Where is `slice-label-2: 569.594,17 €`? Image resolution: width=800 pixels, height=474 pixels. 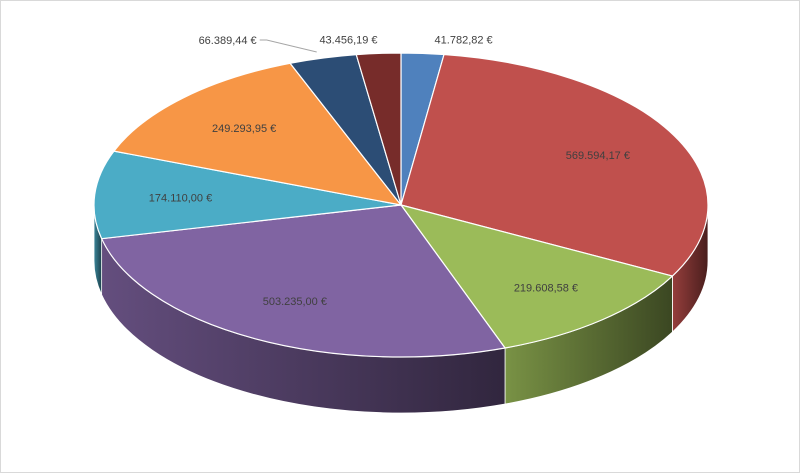 slice-label-2: 569.594,17 € is located at coordinates (598, 156).